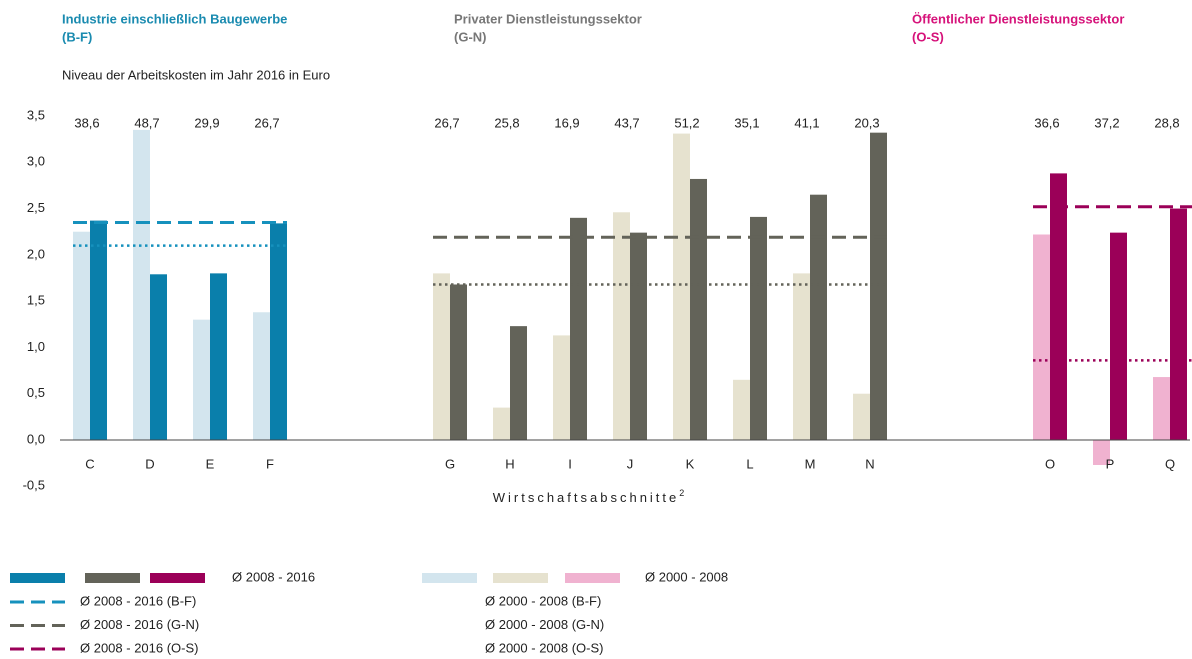  What do you see at coordinates (686, 576) in the screenshot?
I see `legend-label: Ø 2000 - 2008` at bounding box center [686, 576].